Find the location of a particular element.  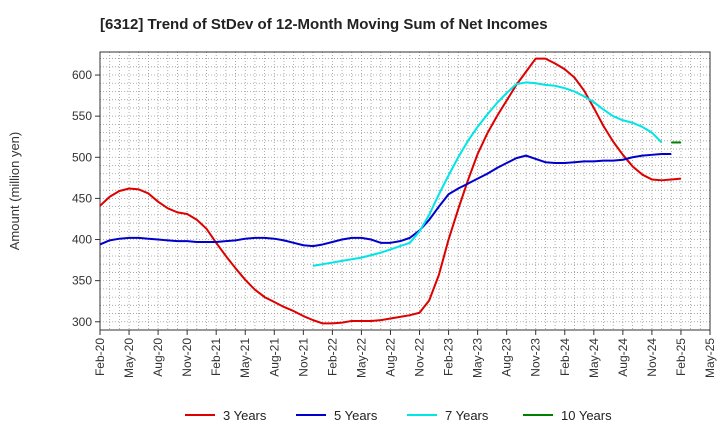

x-tick-label: May-20 is located at coordinates (129, 358).